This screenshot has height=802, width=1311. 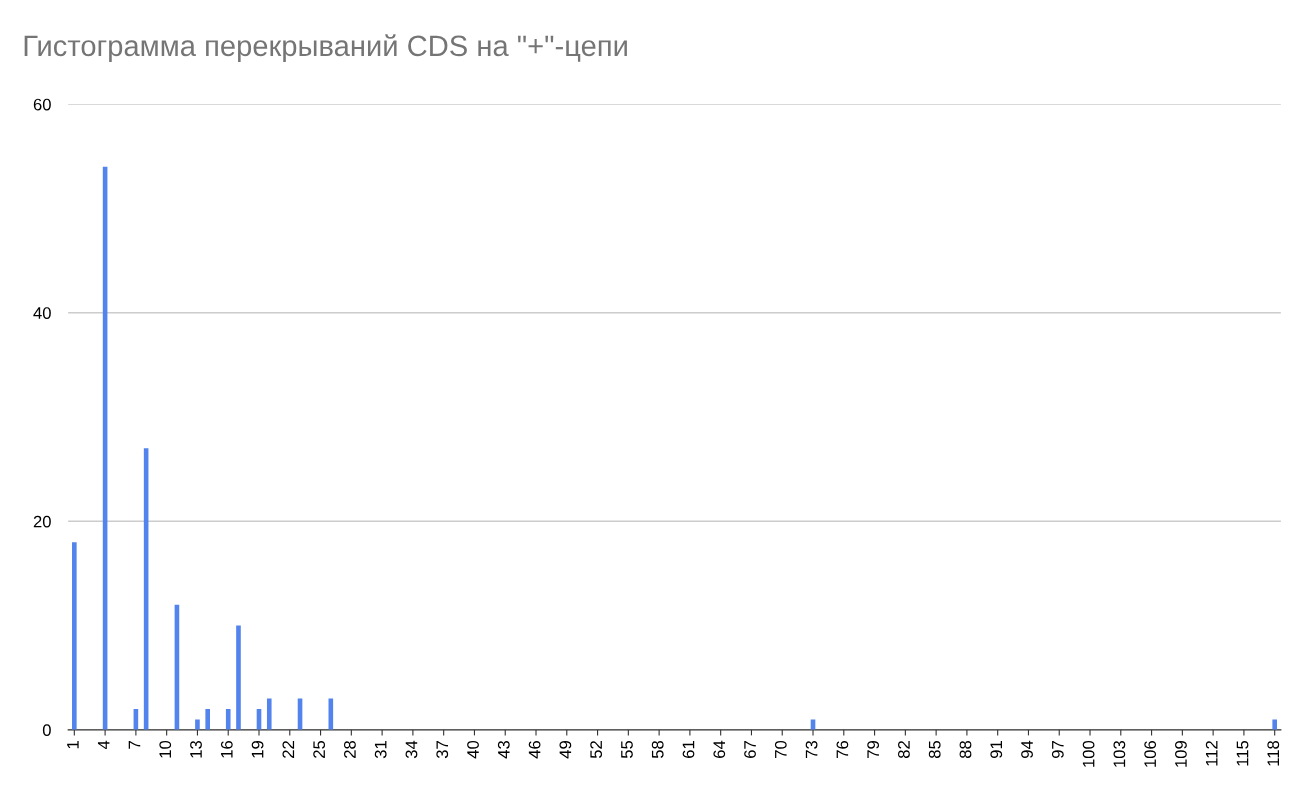 I want to click on x-tick-label: 112, so click(x=1211, y=753).